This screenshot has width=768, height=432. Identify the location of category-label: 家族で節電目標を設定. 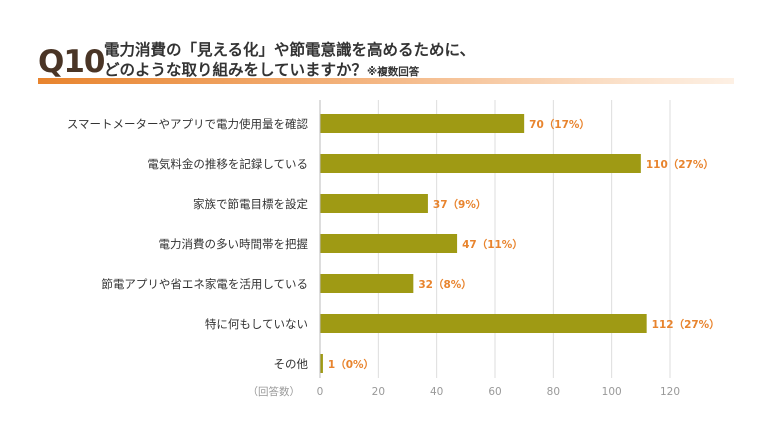
(250, 204).